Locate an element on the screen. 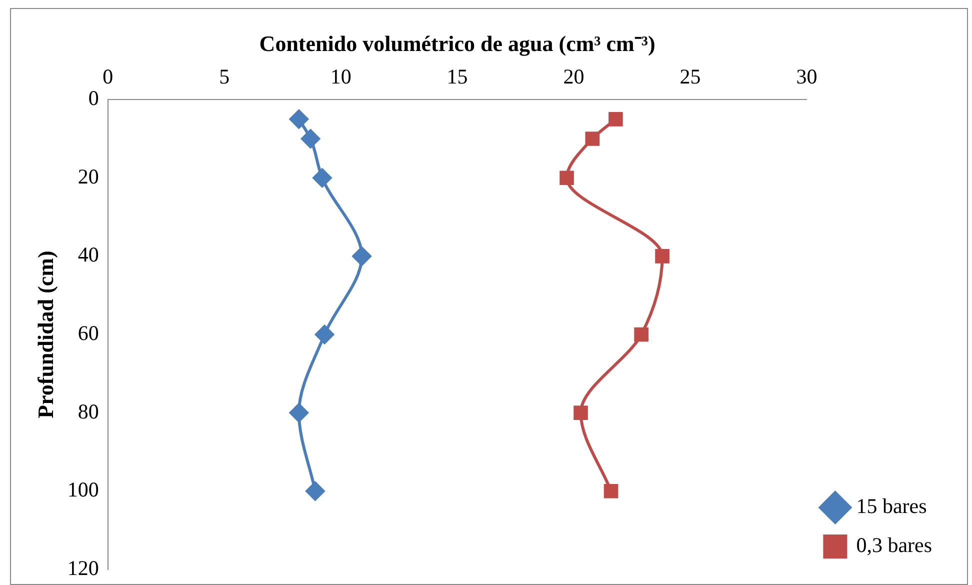 The width and height of the screenshot is (972, 585). x-tick-label: 20 is located at coordinates (573, 76).